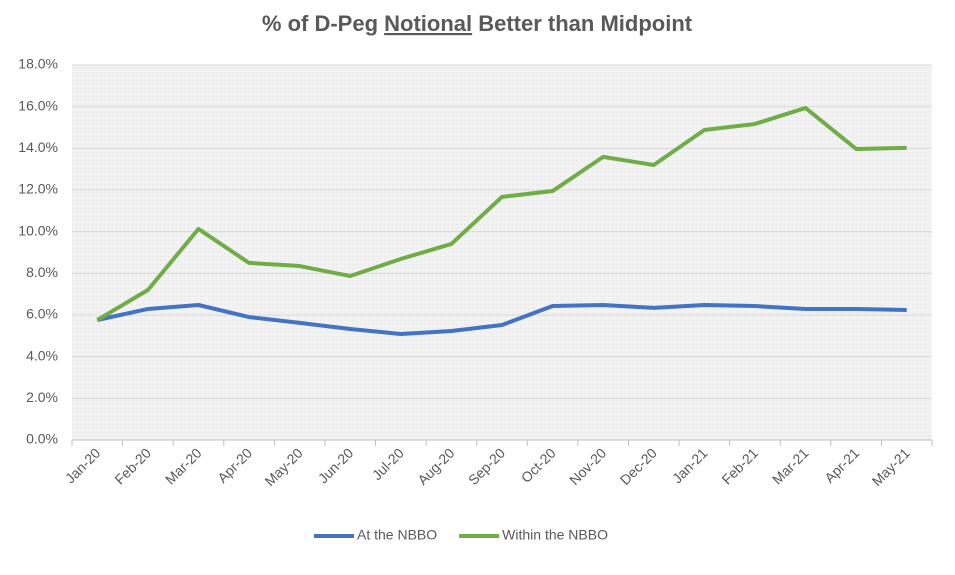  I want to click on x-tick-label: Aug-20, so click(435, 466).